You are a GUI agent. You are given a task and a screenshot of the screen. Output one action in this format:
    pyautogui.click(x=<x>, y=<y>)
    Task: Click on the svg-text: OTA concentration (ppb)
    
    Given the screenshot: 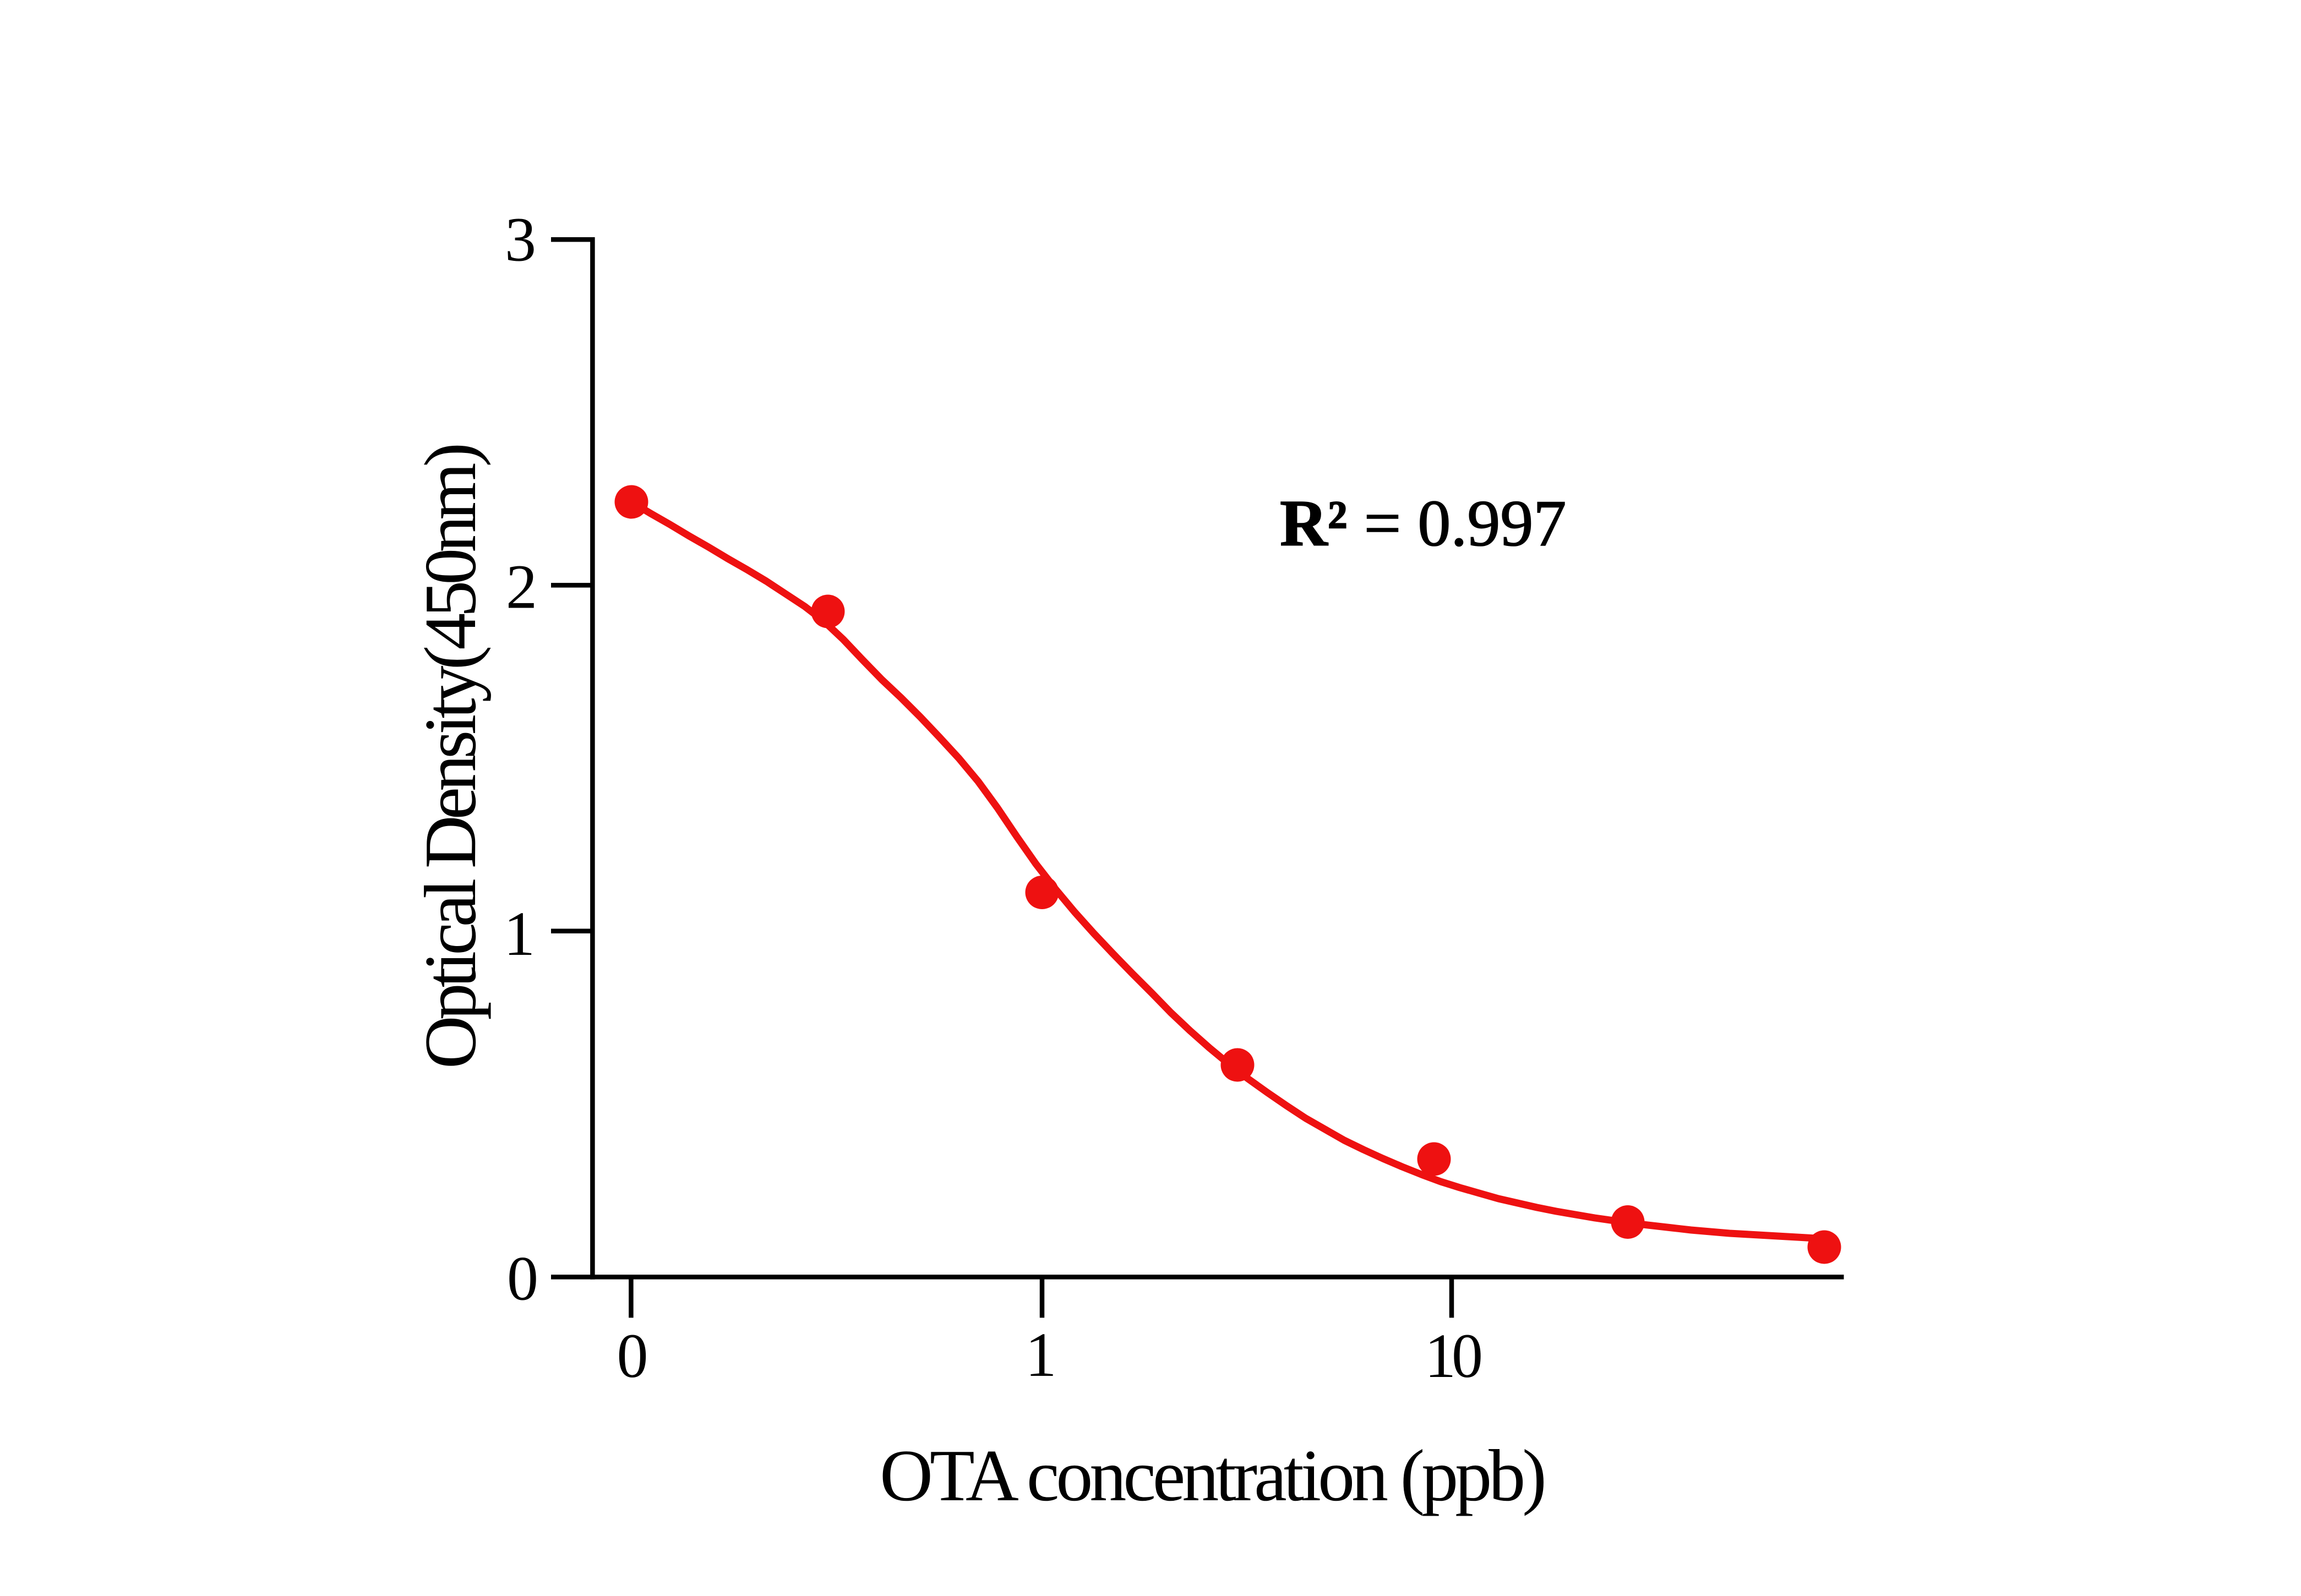 What is the action you would take?
    pyautogui.click(x=1212, y=1475)
    